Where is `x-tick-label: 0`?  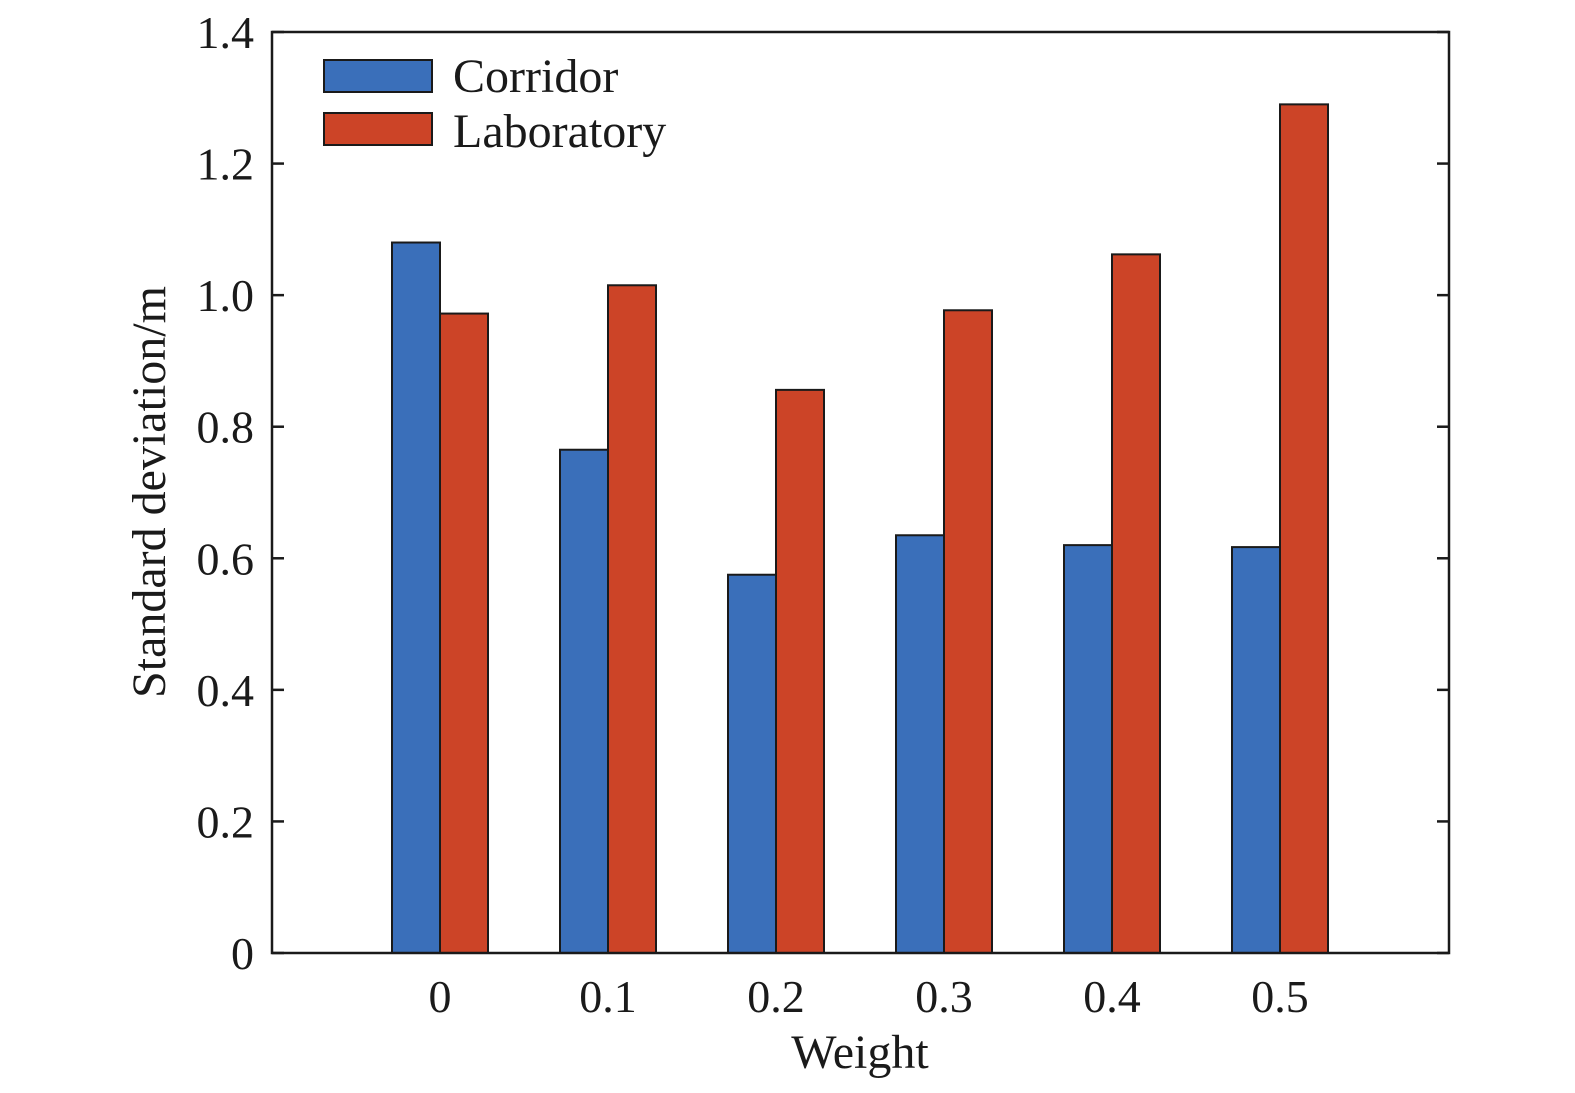 x-tick-label: 0 is located at coordinates (440, 996).